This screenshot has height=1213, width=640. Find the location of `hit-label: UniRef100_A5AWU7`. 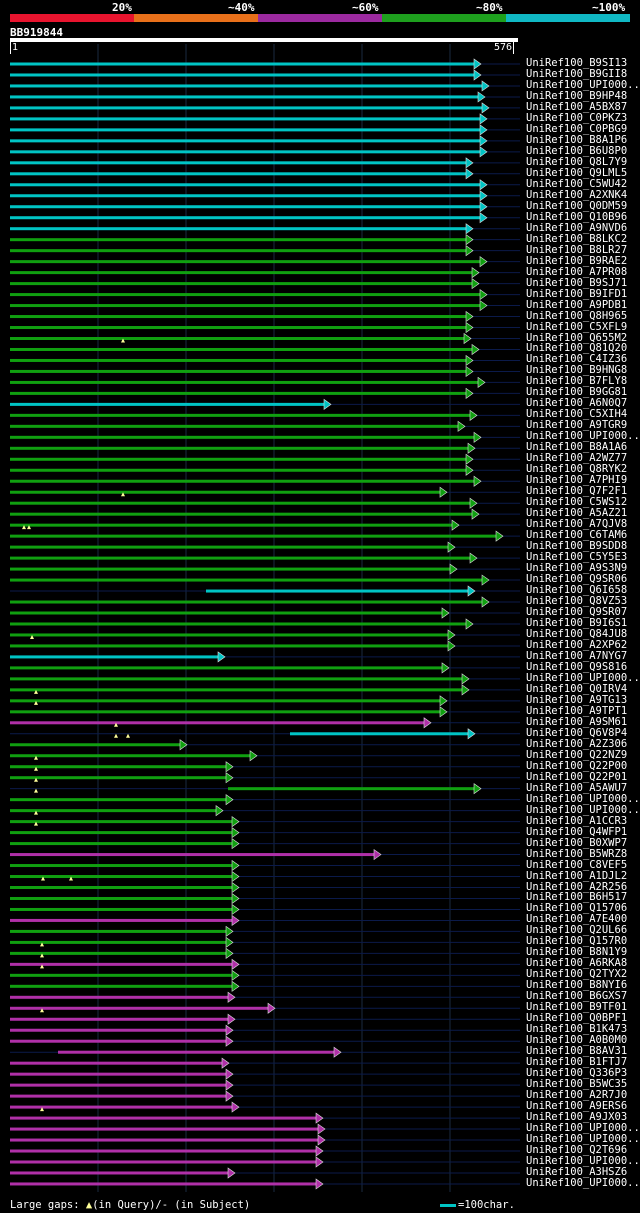

hit-label: UniRef100_A5AWU7 is located at coordinates (577, 788).